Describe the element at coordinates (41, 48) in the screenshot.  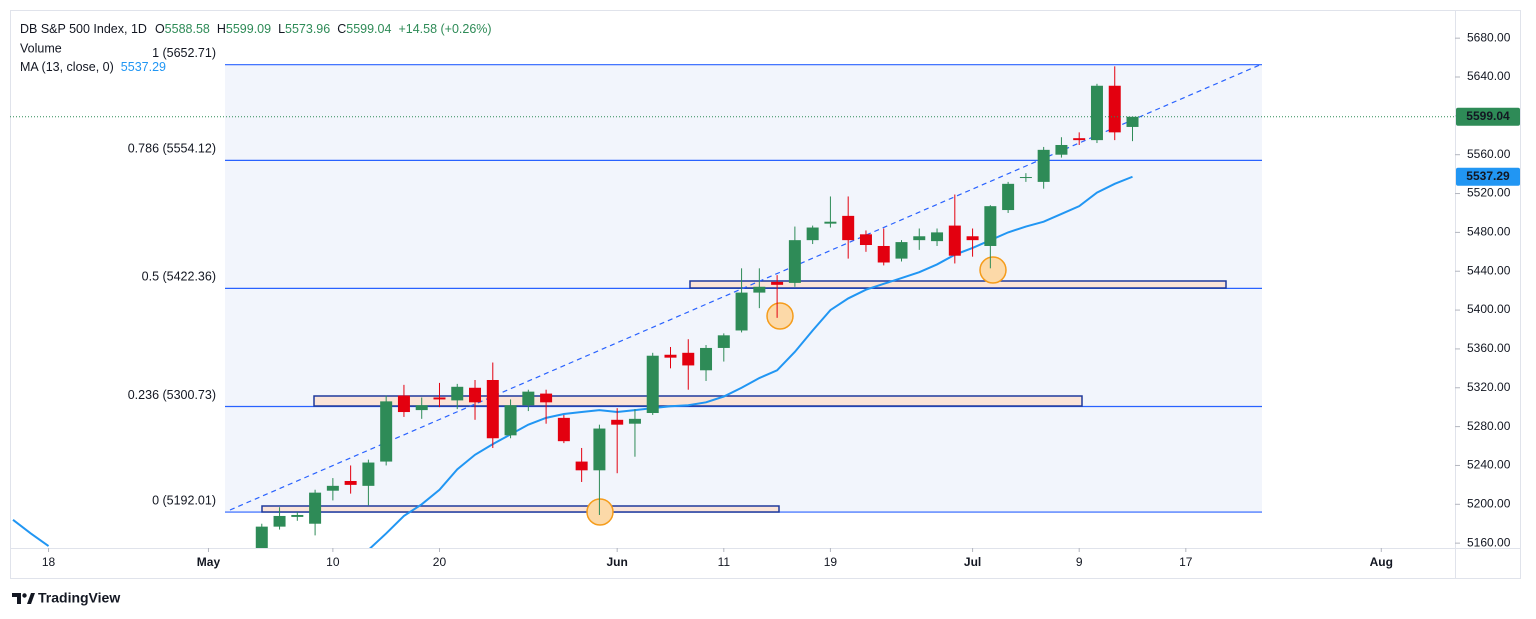
I see `volume-legend: Volume` at that location.